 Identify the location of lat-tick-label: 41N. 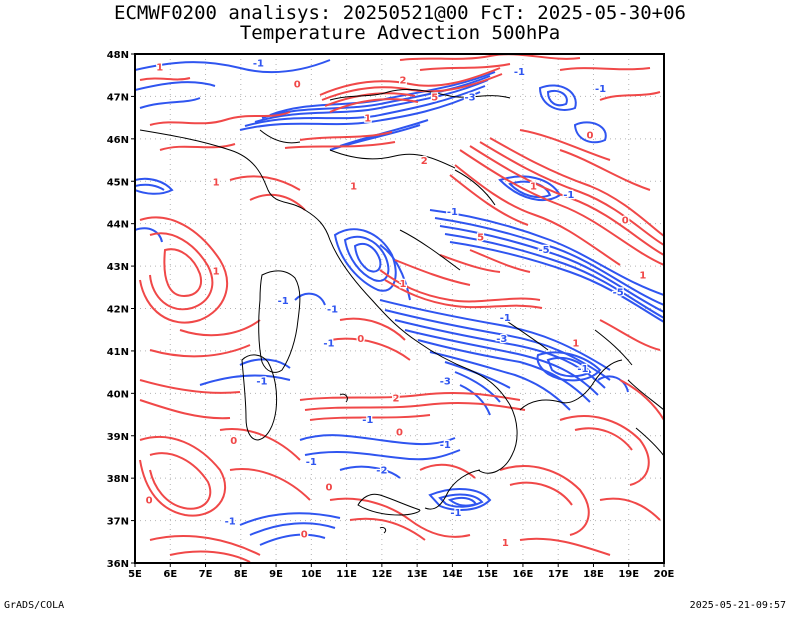
(118, 352).